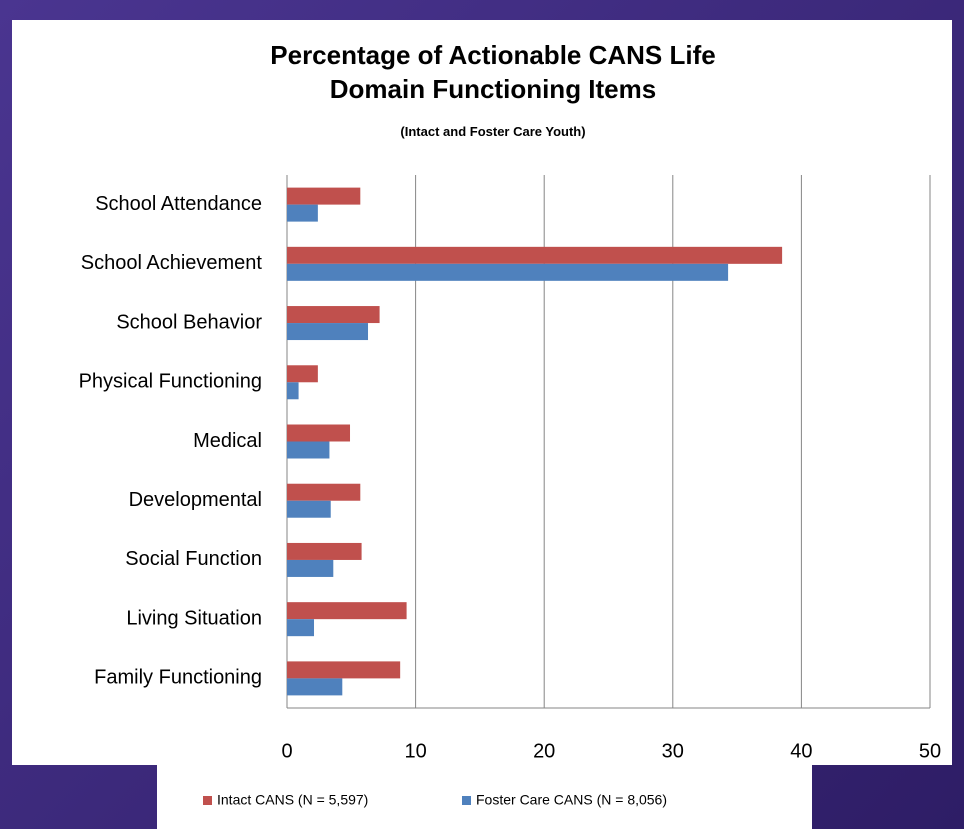 The image size is (964, 829). Describe the element at coordinates (189, 322) in the screenshot. I see `y-tick-label: School Behavior` at that location.